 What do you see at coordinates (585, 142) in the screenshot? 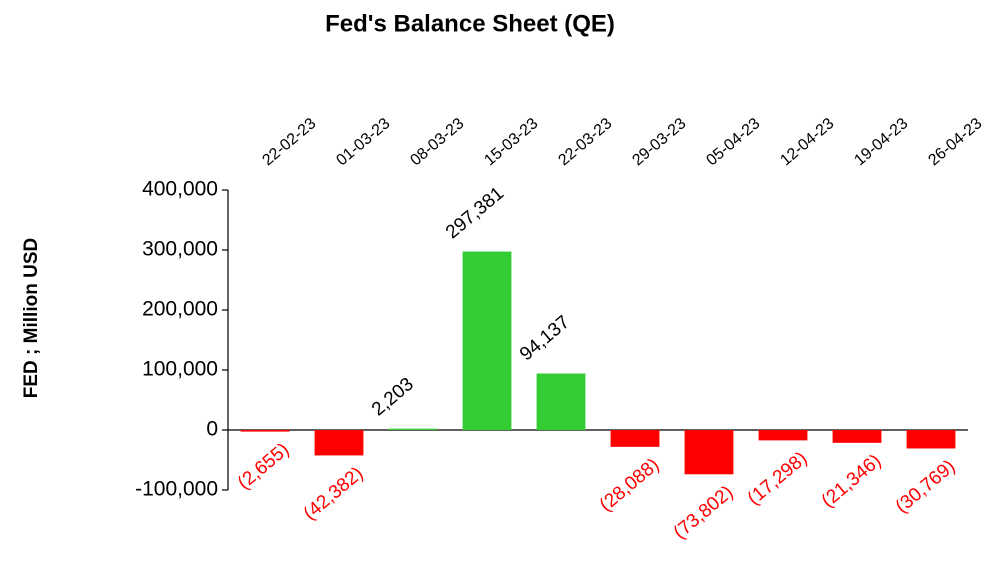
I see `x-tick-label: 22-03-23` at bounding box center [585, 142].